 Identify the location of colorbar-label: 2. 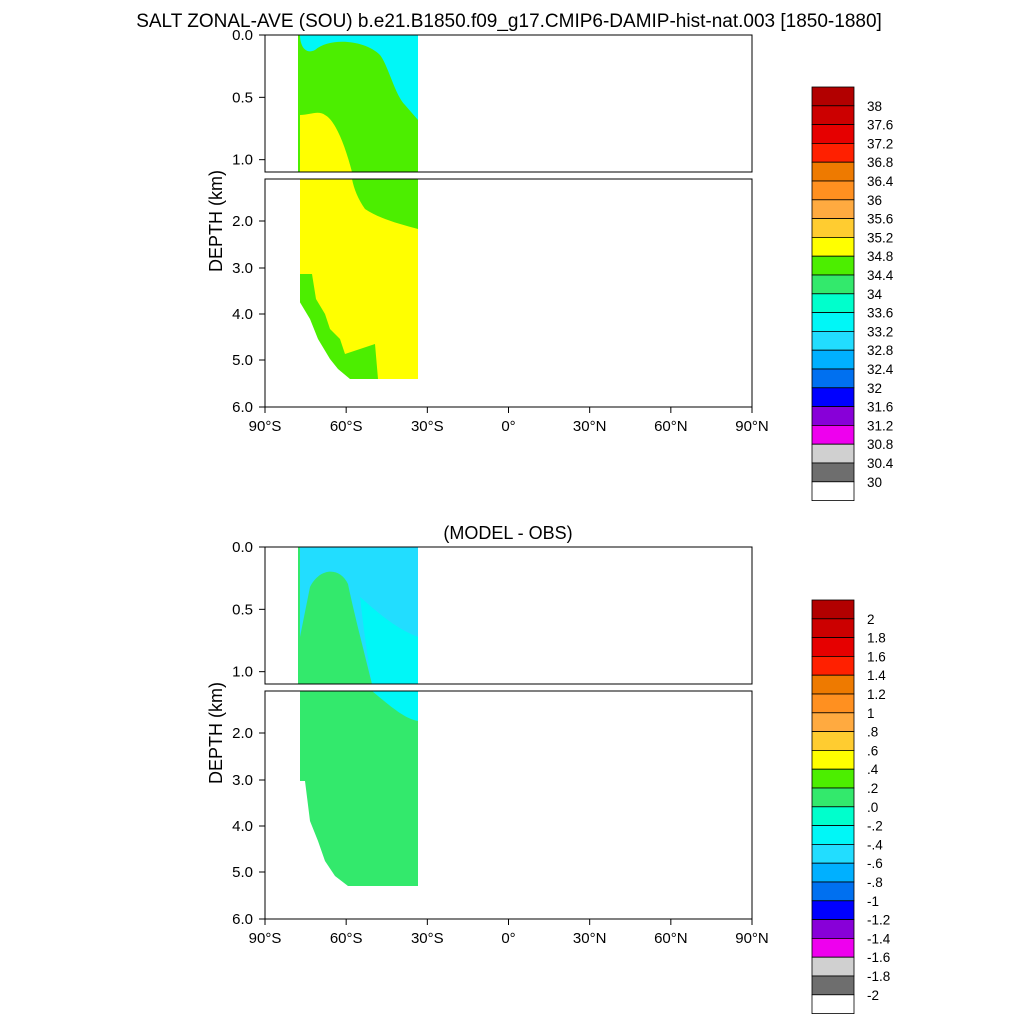
(871, 619).